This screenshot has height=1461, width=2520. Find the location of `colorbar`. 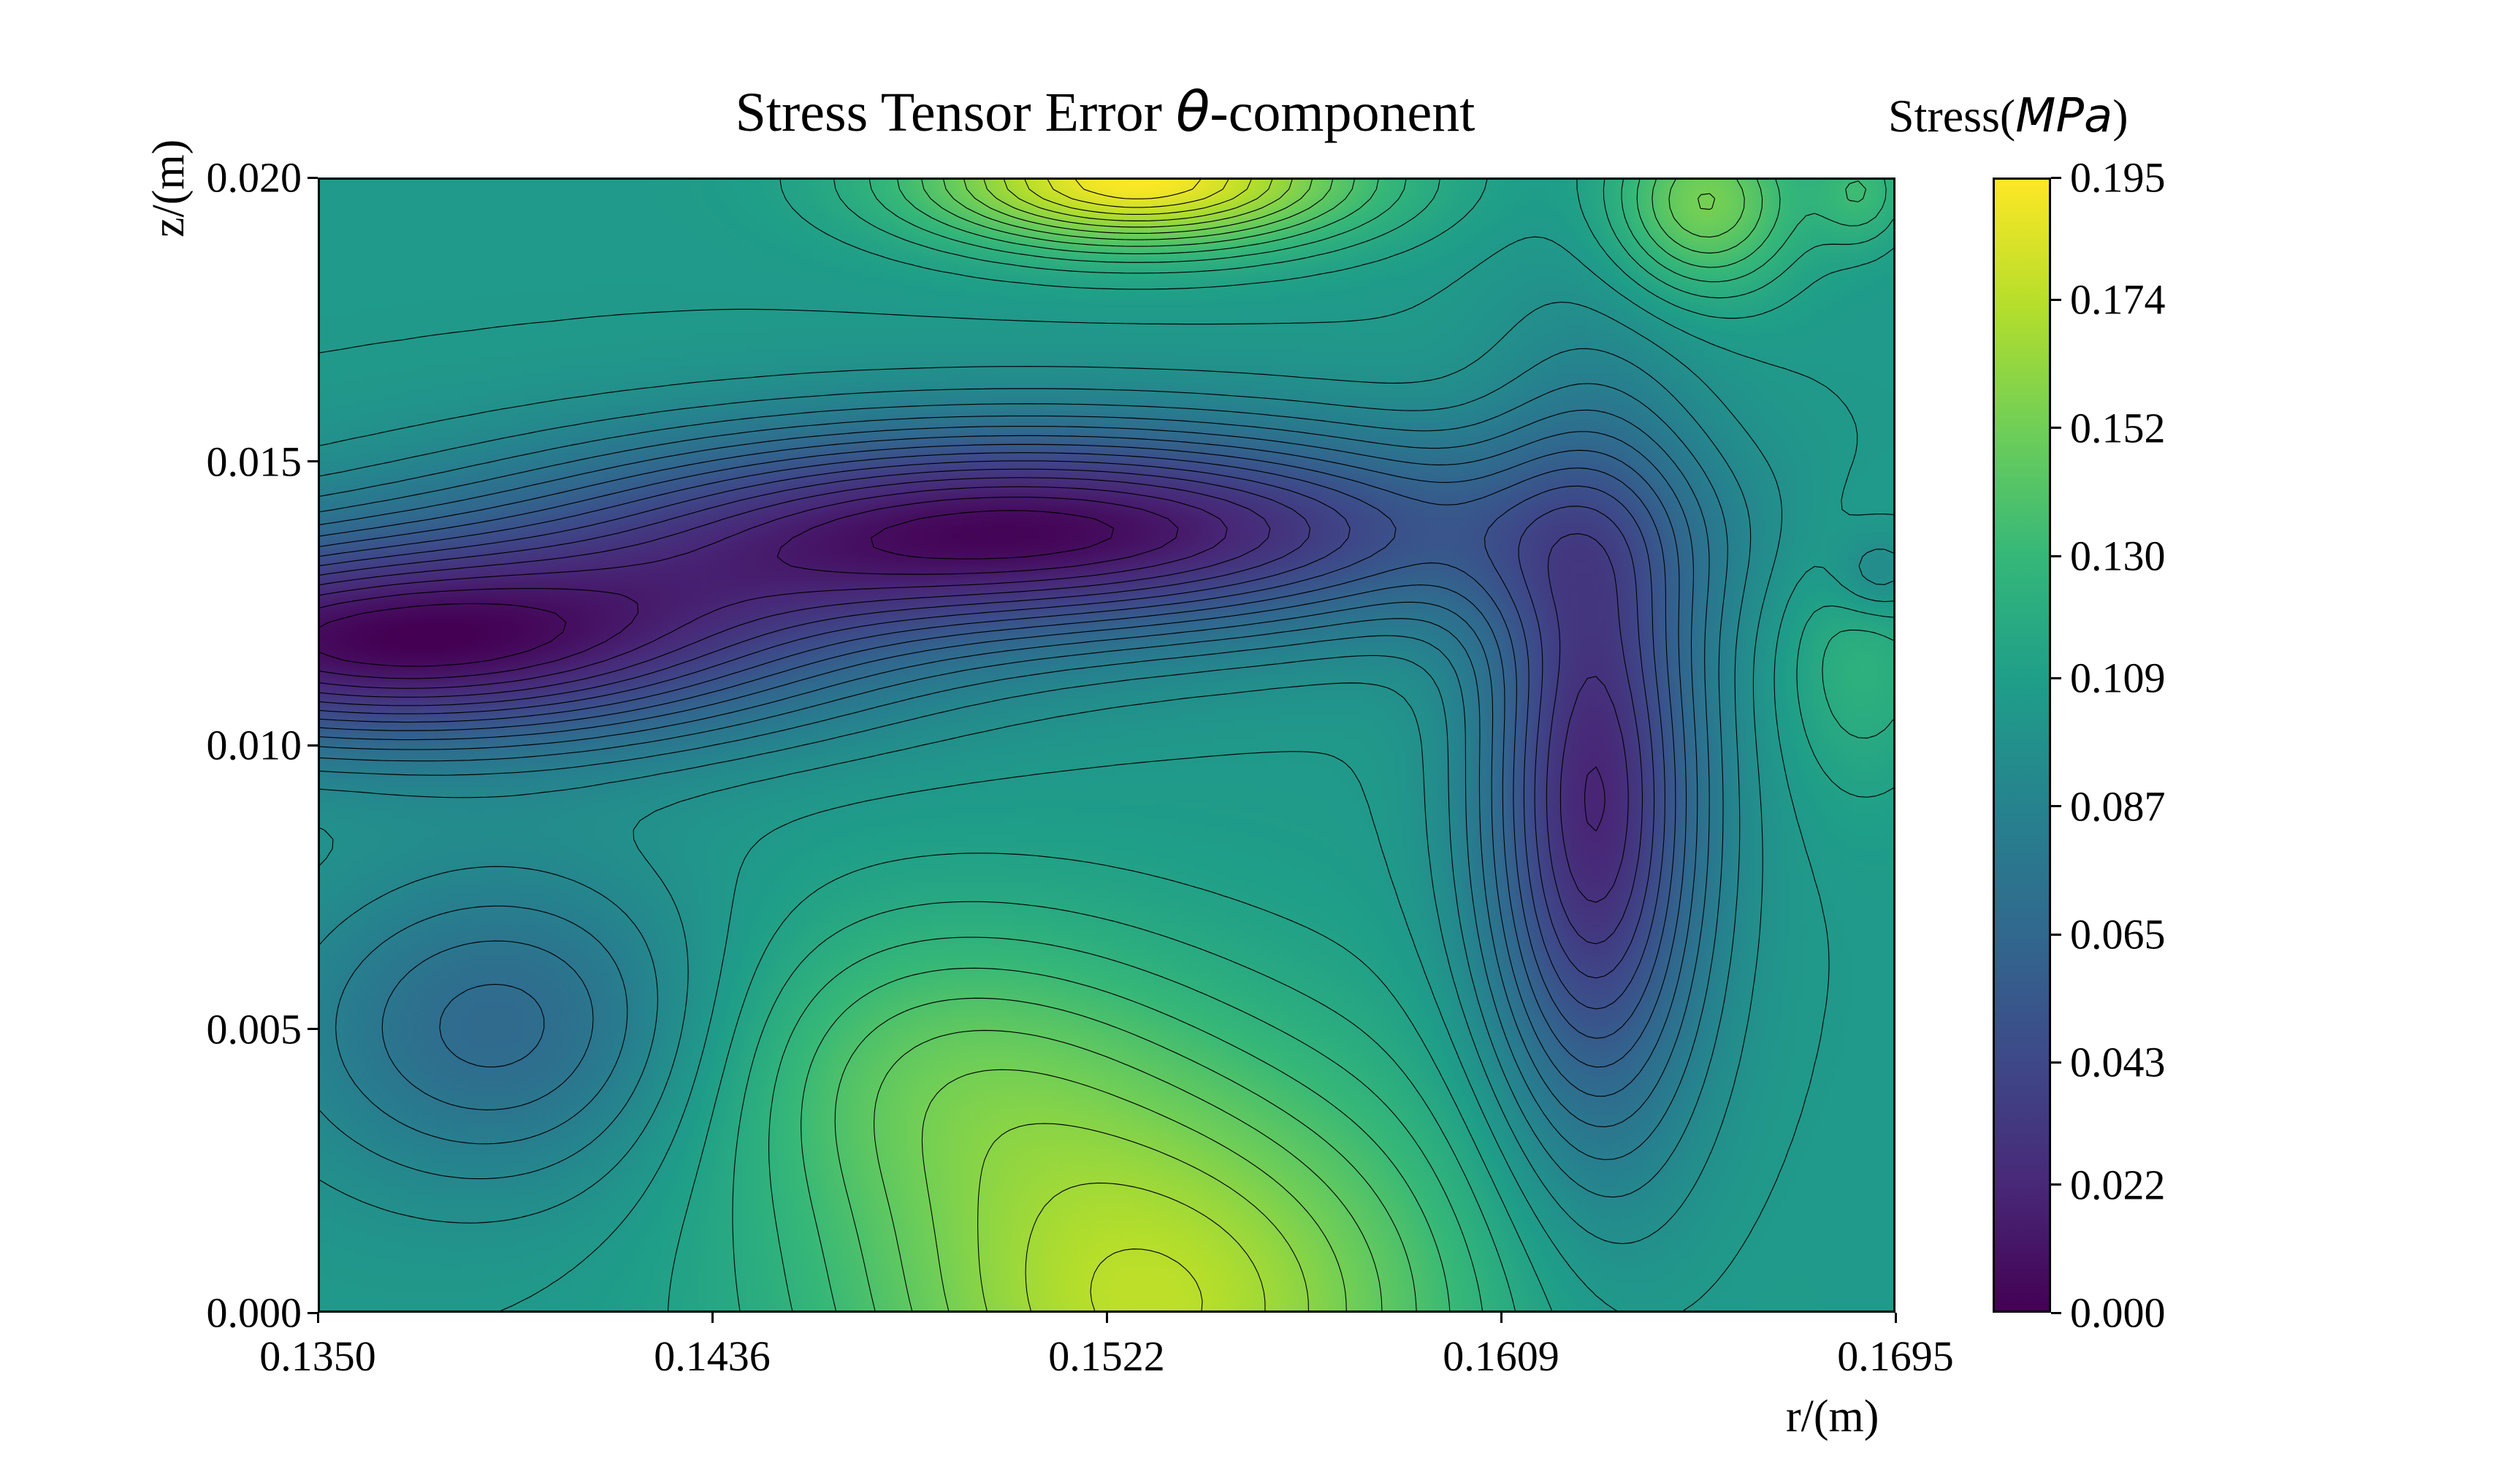

colorbar is located at coordinates (2022, 745).